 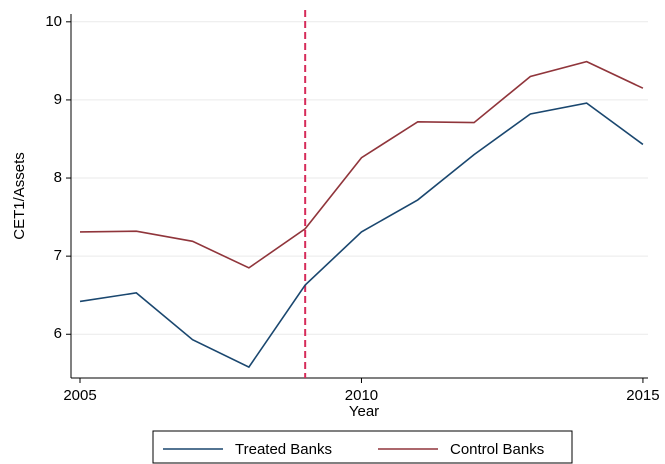 What do you see at coordinates (19, 196) in the screenshot?
I see `y-axis-label: CET1/Assets` at bounding box center [19, 196].